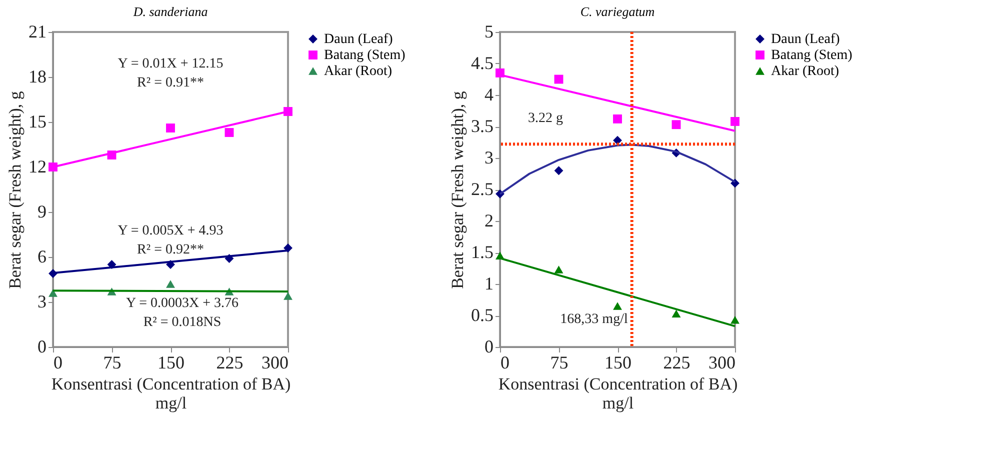 The width and height of the screenshot is (996, 456). Describe the element at coordinates (171, 230) in the screenshot. I see `annotation: Y = 0.005X + 4.93` at that location.